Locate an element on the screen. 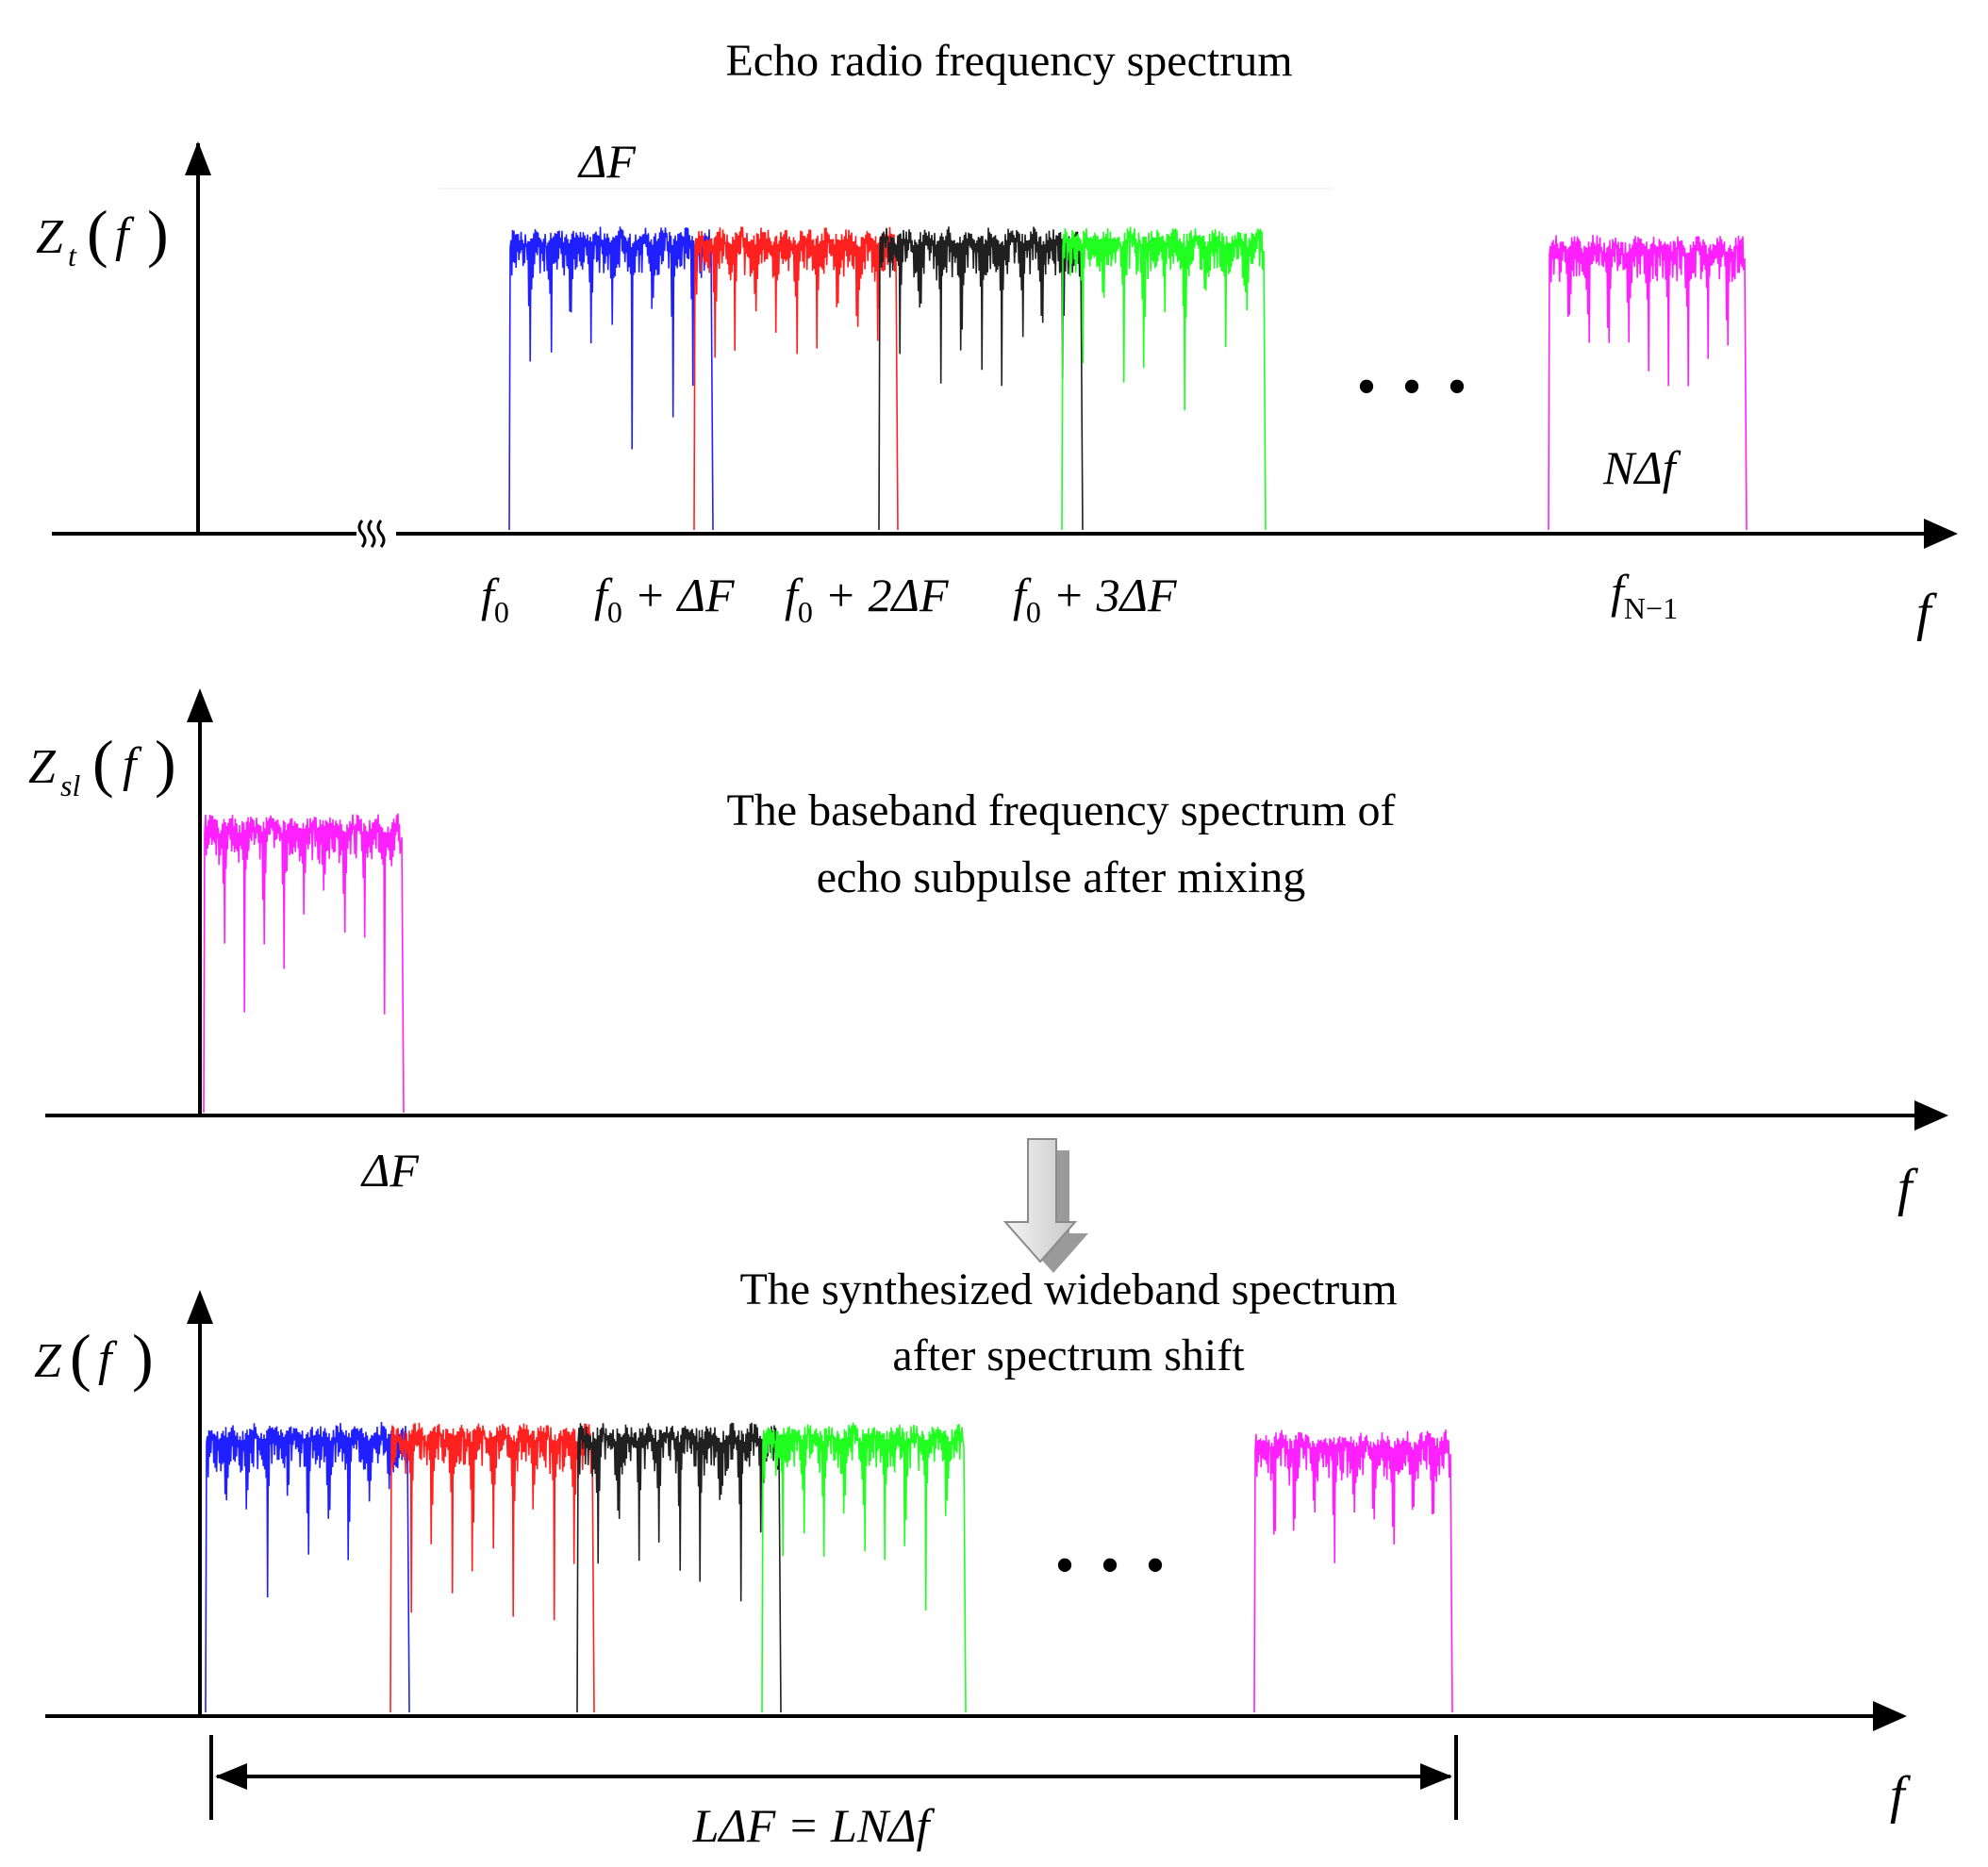 This screenshot has width=1988, height=1867. top-y-label-arg: f is located at coordinates (125, 235).